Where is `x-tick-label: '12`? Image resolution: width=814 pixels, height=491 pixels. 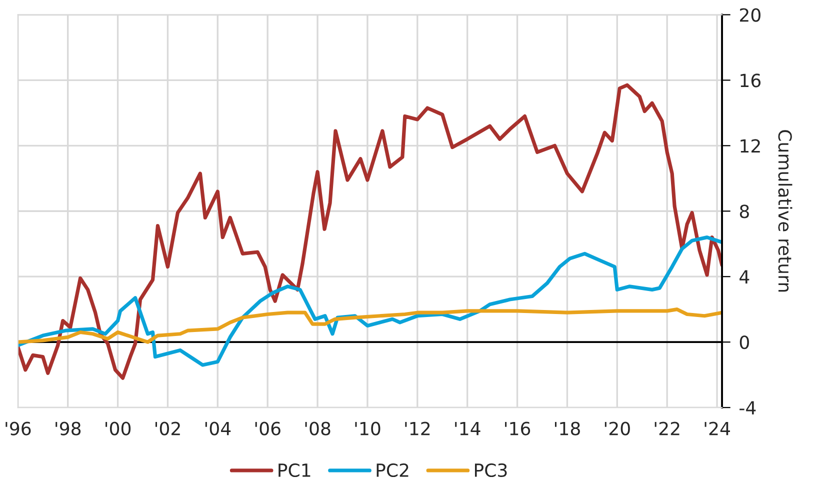
x-tick-label: '12 is located at coordinates (417, 429).